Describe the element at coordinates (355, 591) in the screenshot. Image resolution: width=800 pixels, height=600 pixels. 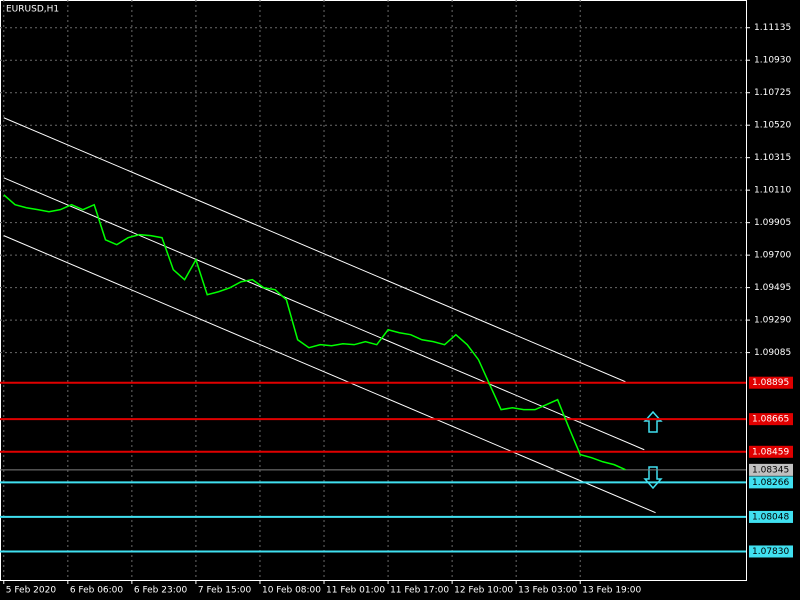
I see `x-tick-label: 11 Feb 01:00` at that location.